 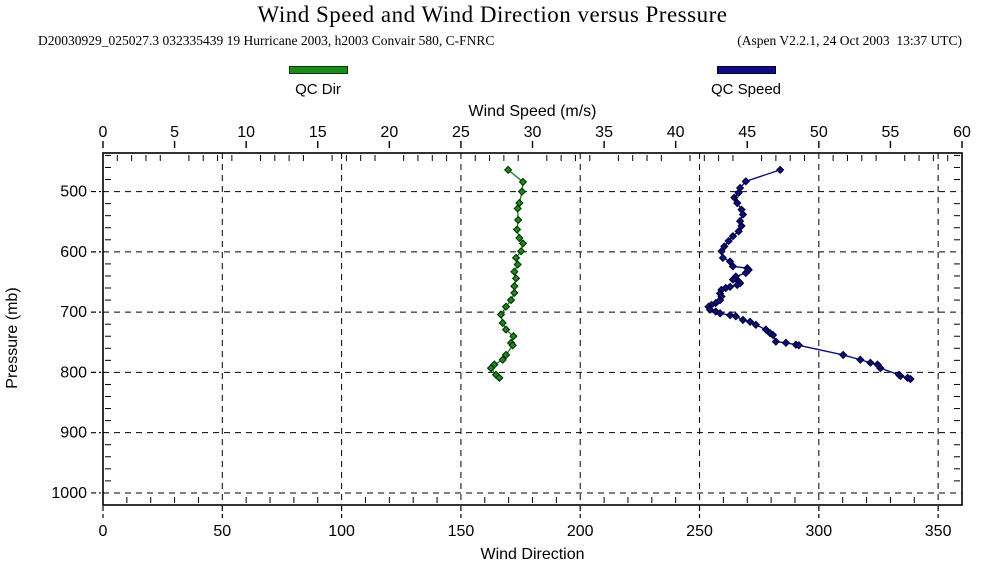 I want to click on svg-text: 5, so click(x=174, y=132).